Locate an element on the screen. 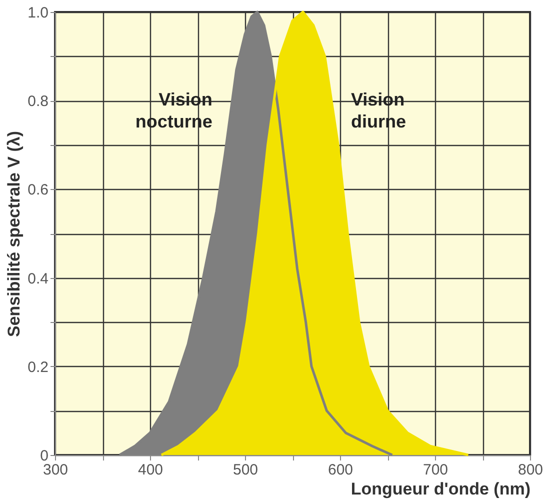 This screenshot has height=502, width=548. x-tick-label: 800 is located at coordinates (531, 470).